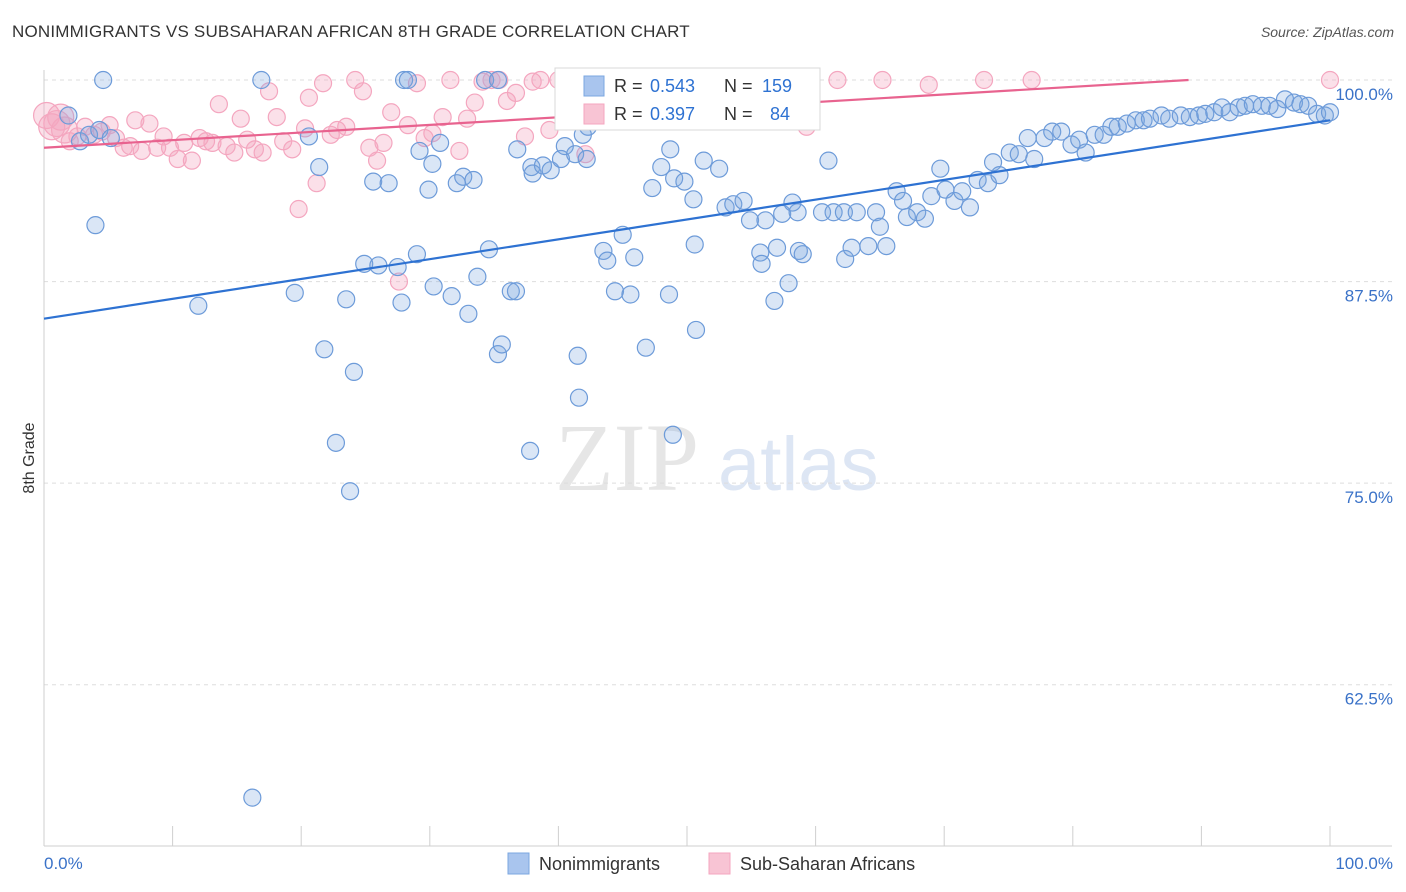 Image resolution: width=1406 pixels, height=892 pixels. I want to click on stats-n-label-1: N =, so click(738, 86).